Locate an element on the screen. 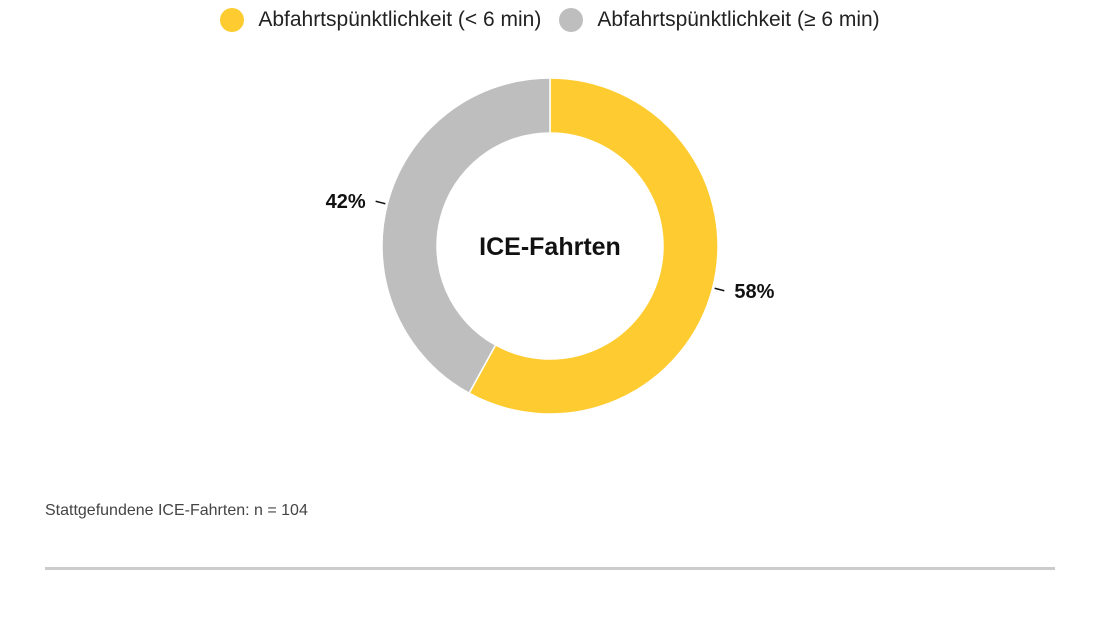  divider-line is located at coordinates (550, 568).